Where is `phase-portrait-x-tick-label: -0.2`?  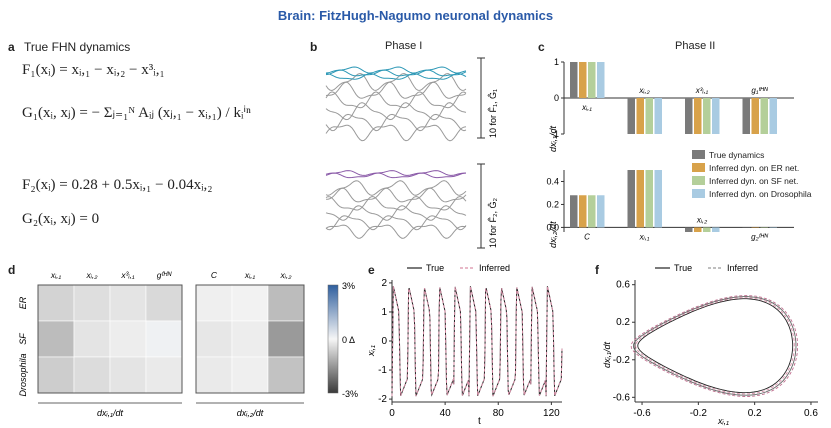
phase-portrait-x-tick-label: -0.2 is located at coordinates (699, 413).